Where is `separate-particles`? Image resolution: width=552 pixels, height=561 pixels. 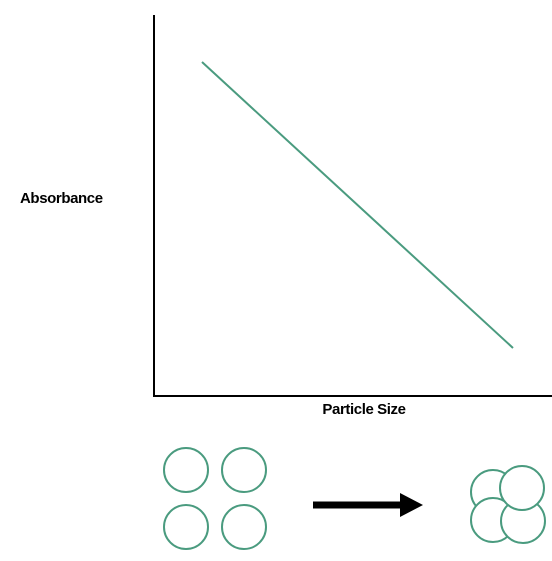
separate-particles is located at coordinates (215, 498).